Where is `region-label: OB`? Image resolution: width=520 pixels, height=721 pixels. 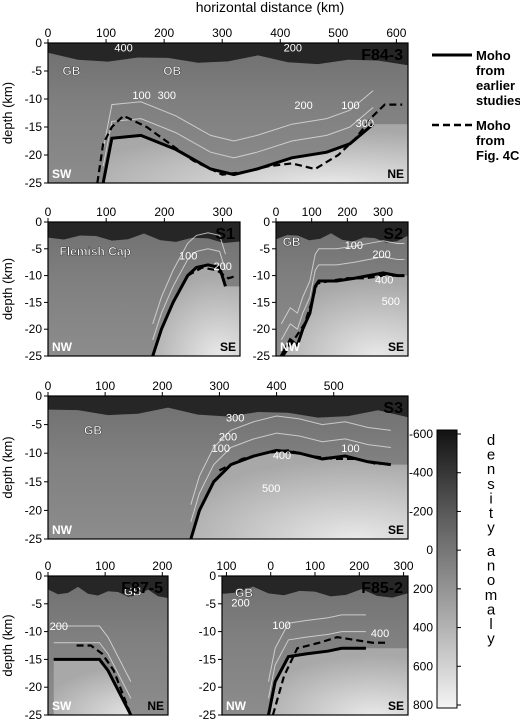 region-label: OB is located at coordinates (172, 71).